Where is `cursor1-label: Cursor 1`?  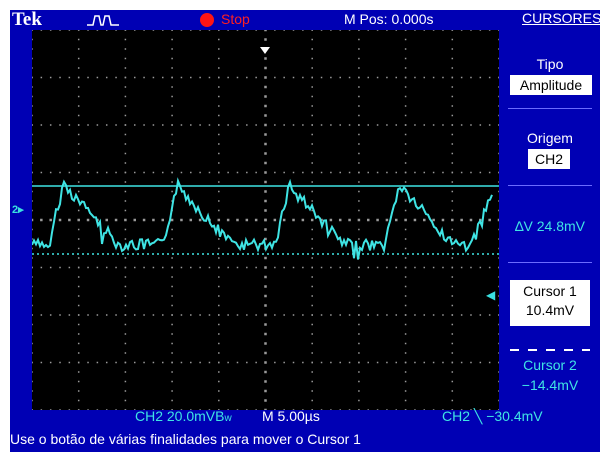 cursor1-label: Cursor 1 is located at coordinates (550, 291).